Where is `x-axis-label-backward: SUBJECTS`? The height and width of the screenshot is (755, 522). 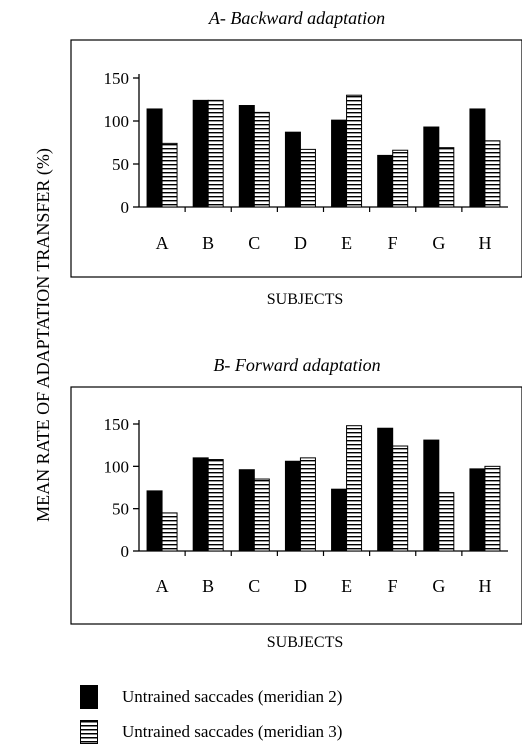
x-axis-label-backward: SUBJECTS is located at coordinates (305, 299).